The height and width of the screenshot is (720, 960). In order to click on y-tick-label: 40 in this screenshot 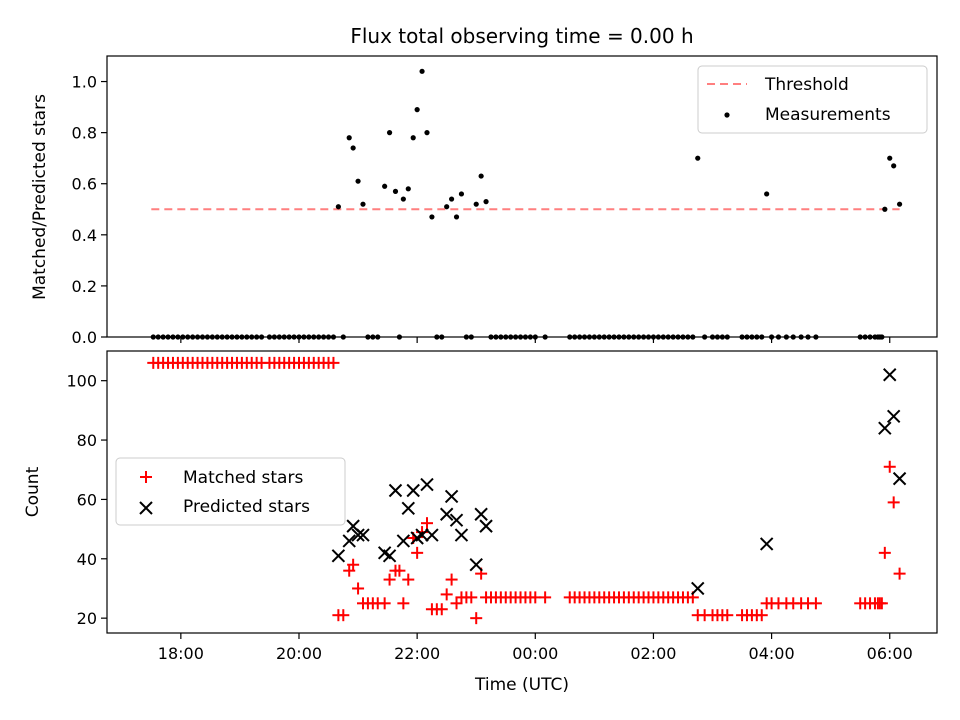, I will do `click(87, 559)`.